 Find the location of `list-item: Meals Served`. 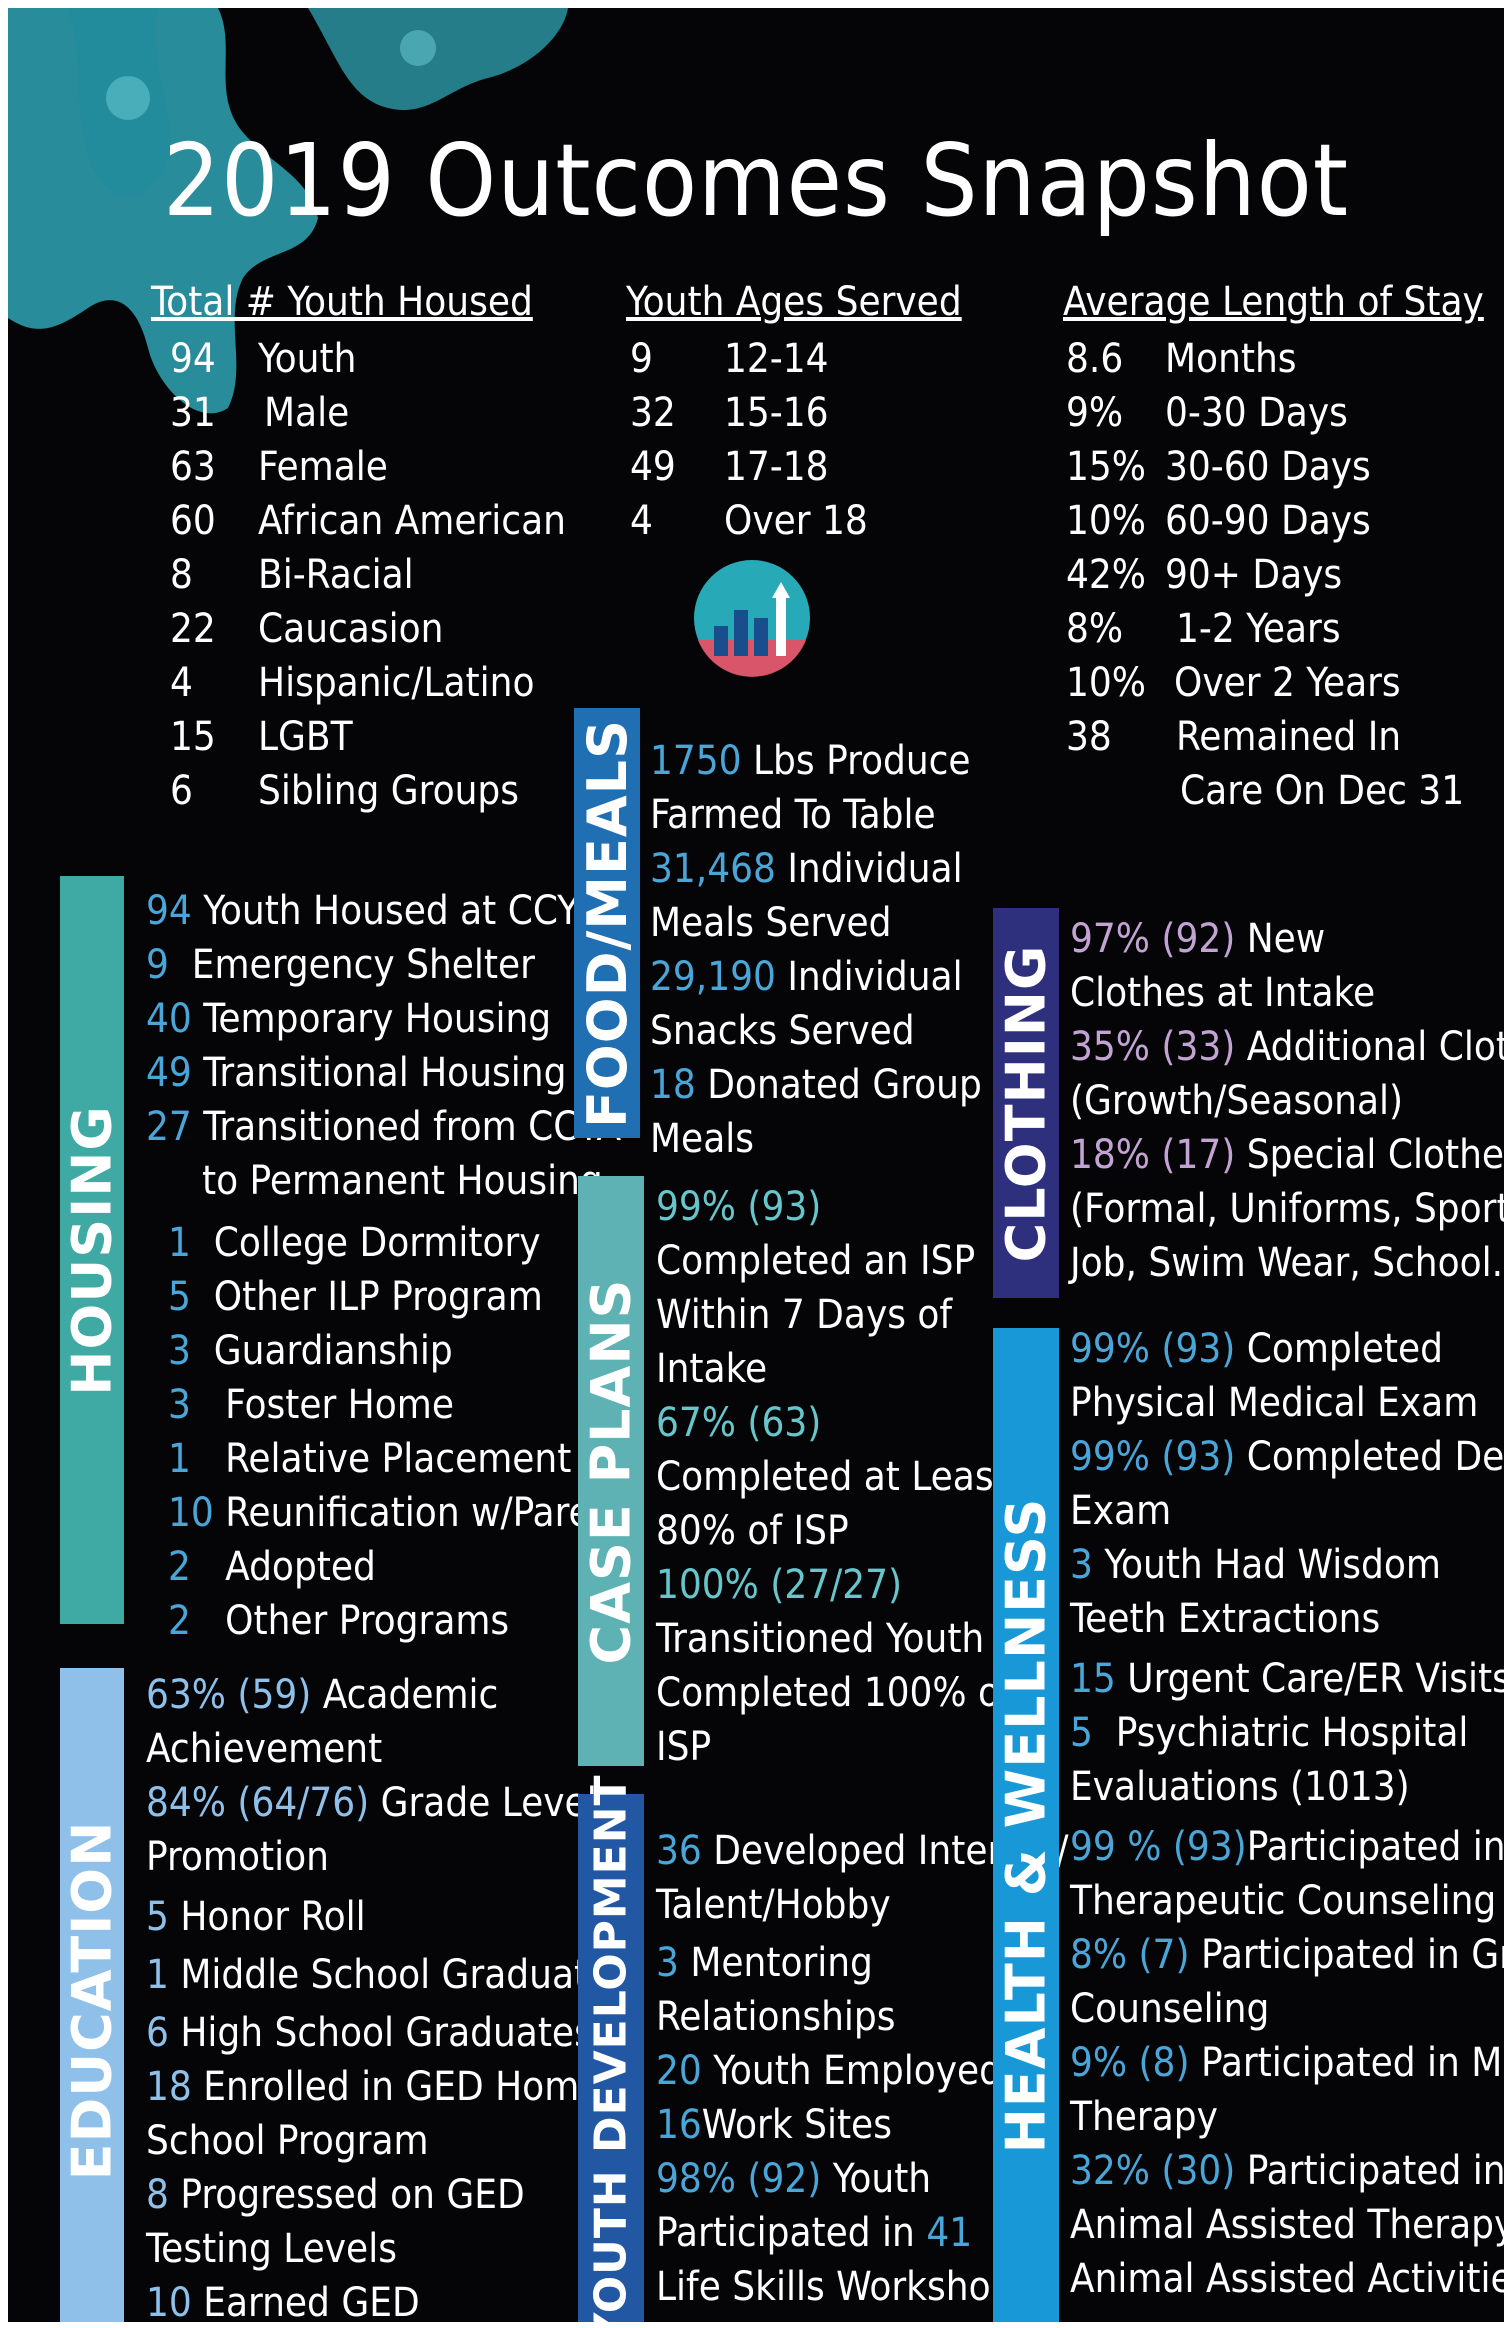

list-item: Meals Served is located at coordinates (771, 923).